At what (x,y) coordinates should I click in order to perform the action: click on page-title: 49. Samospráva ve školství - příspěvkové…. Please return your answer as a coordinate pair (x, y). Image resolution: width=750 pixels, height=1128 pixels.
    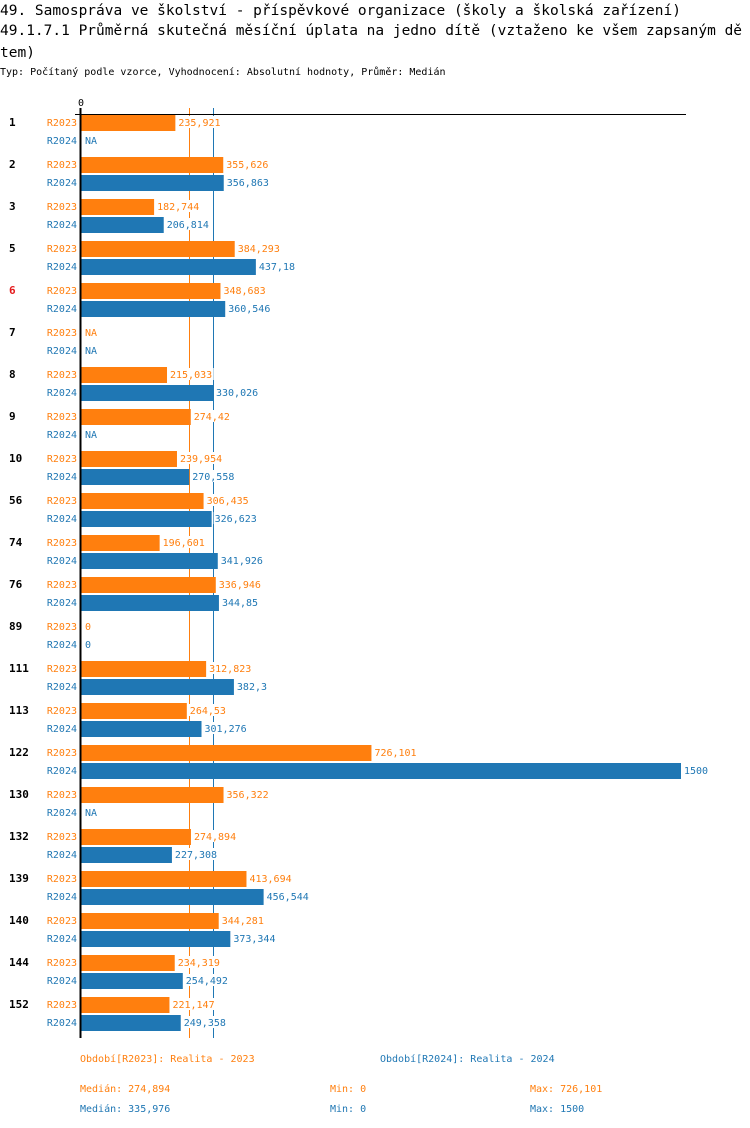
    Looking at the image, I should click on (340, 11).